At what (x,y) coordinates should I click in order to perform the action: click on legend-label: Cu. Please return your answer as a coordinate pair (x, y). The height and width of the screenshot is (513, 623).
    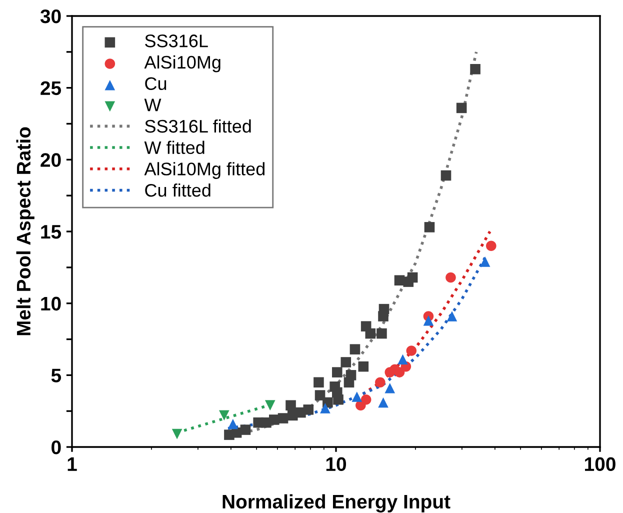
    Looking at the image, I should click on (155, 83).